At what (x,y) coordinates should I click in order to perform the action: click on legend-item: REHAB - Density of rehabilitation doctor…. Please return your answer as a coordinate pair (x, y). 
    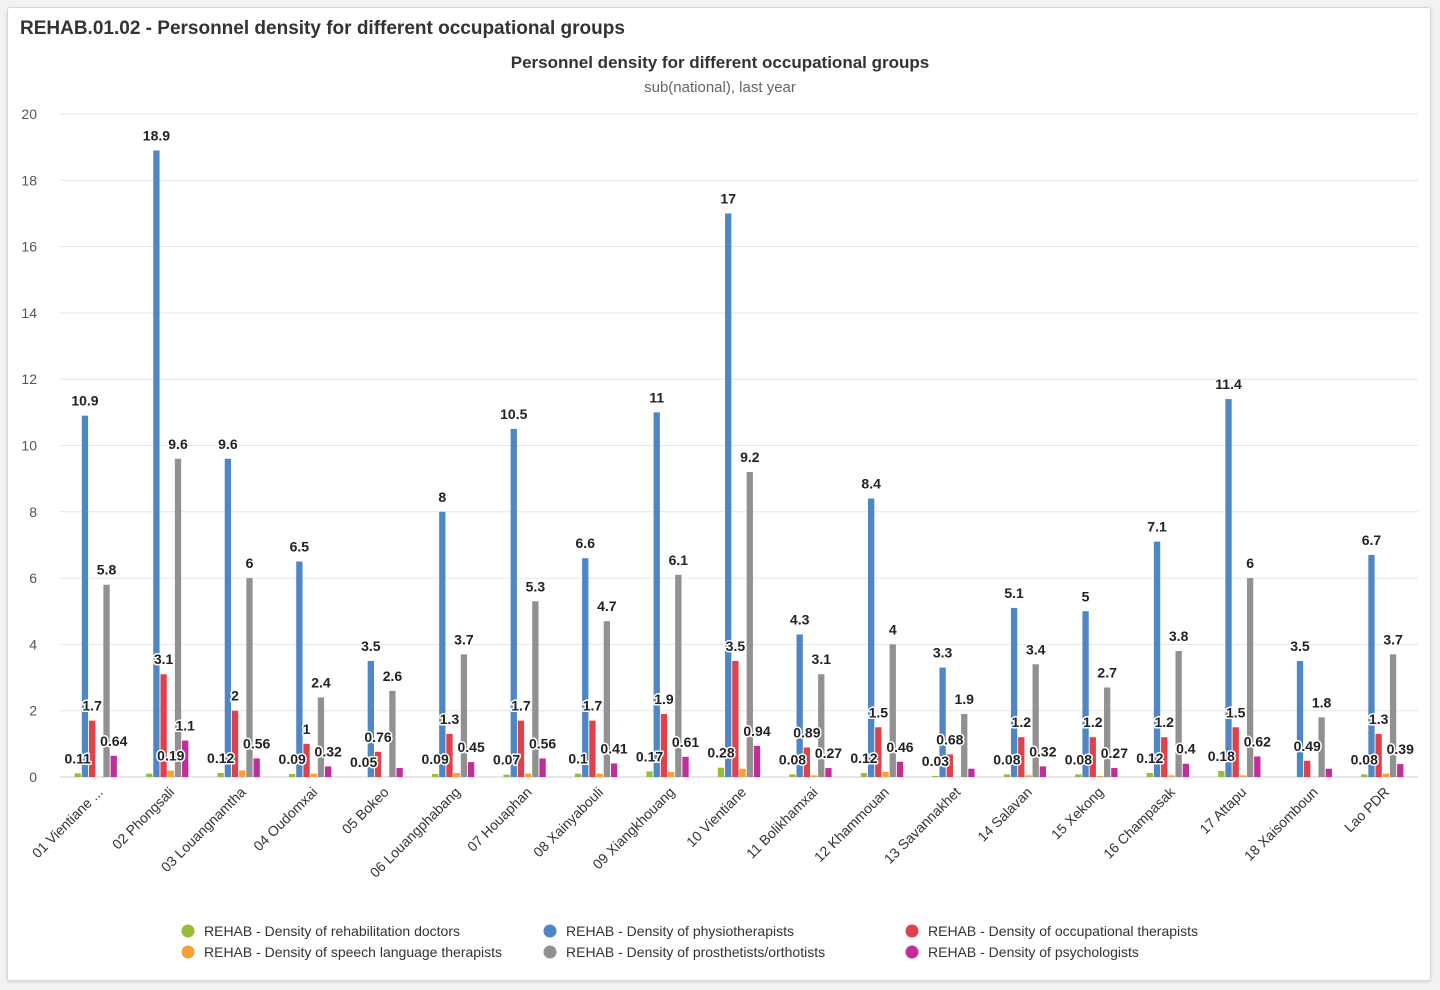
    Looking at the image, I should click on (321, 931).